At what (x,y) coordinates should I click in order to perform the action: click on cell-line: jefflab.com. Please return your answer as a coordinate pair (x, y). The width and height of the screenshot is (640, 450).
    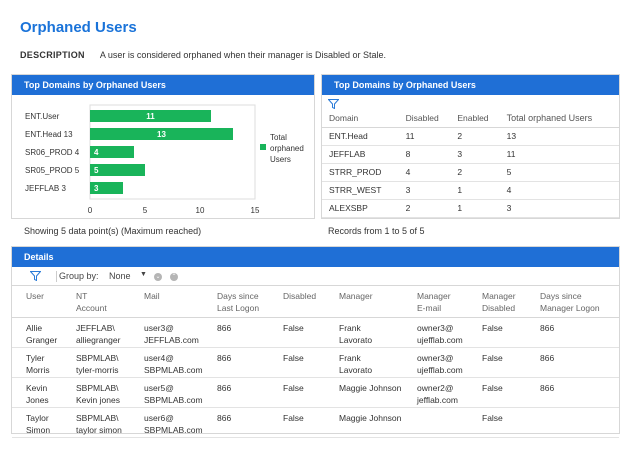
    Looking at the image, I should click on (437, 399).